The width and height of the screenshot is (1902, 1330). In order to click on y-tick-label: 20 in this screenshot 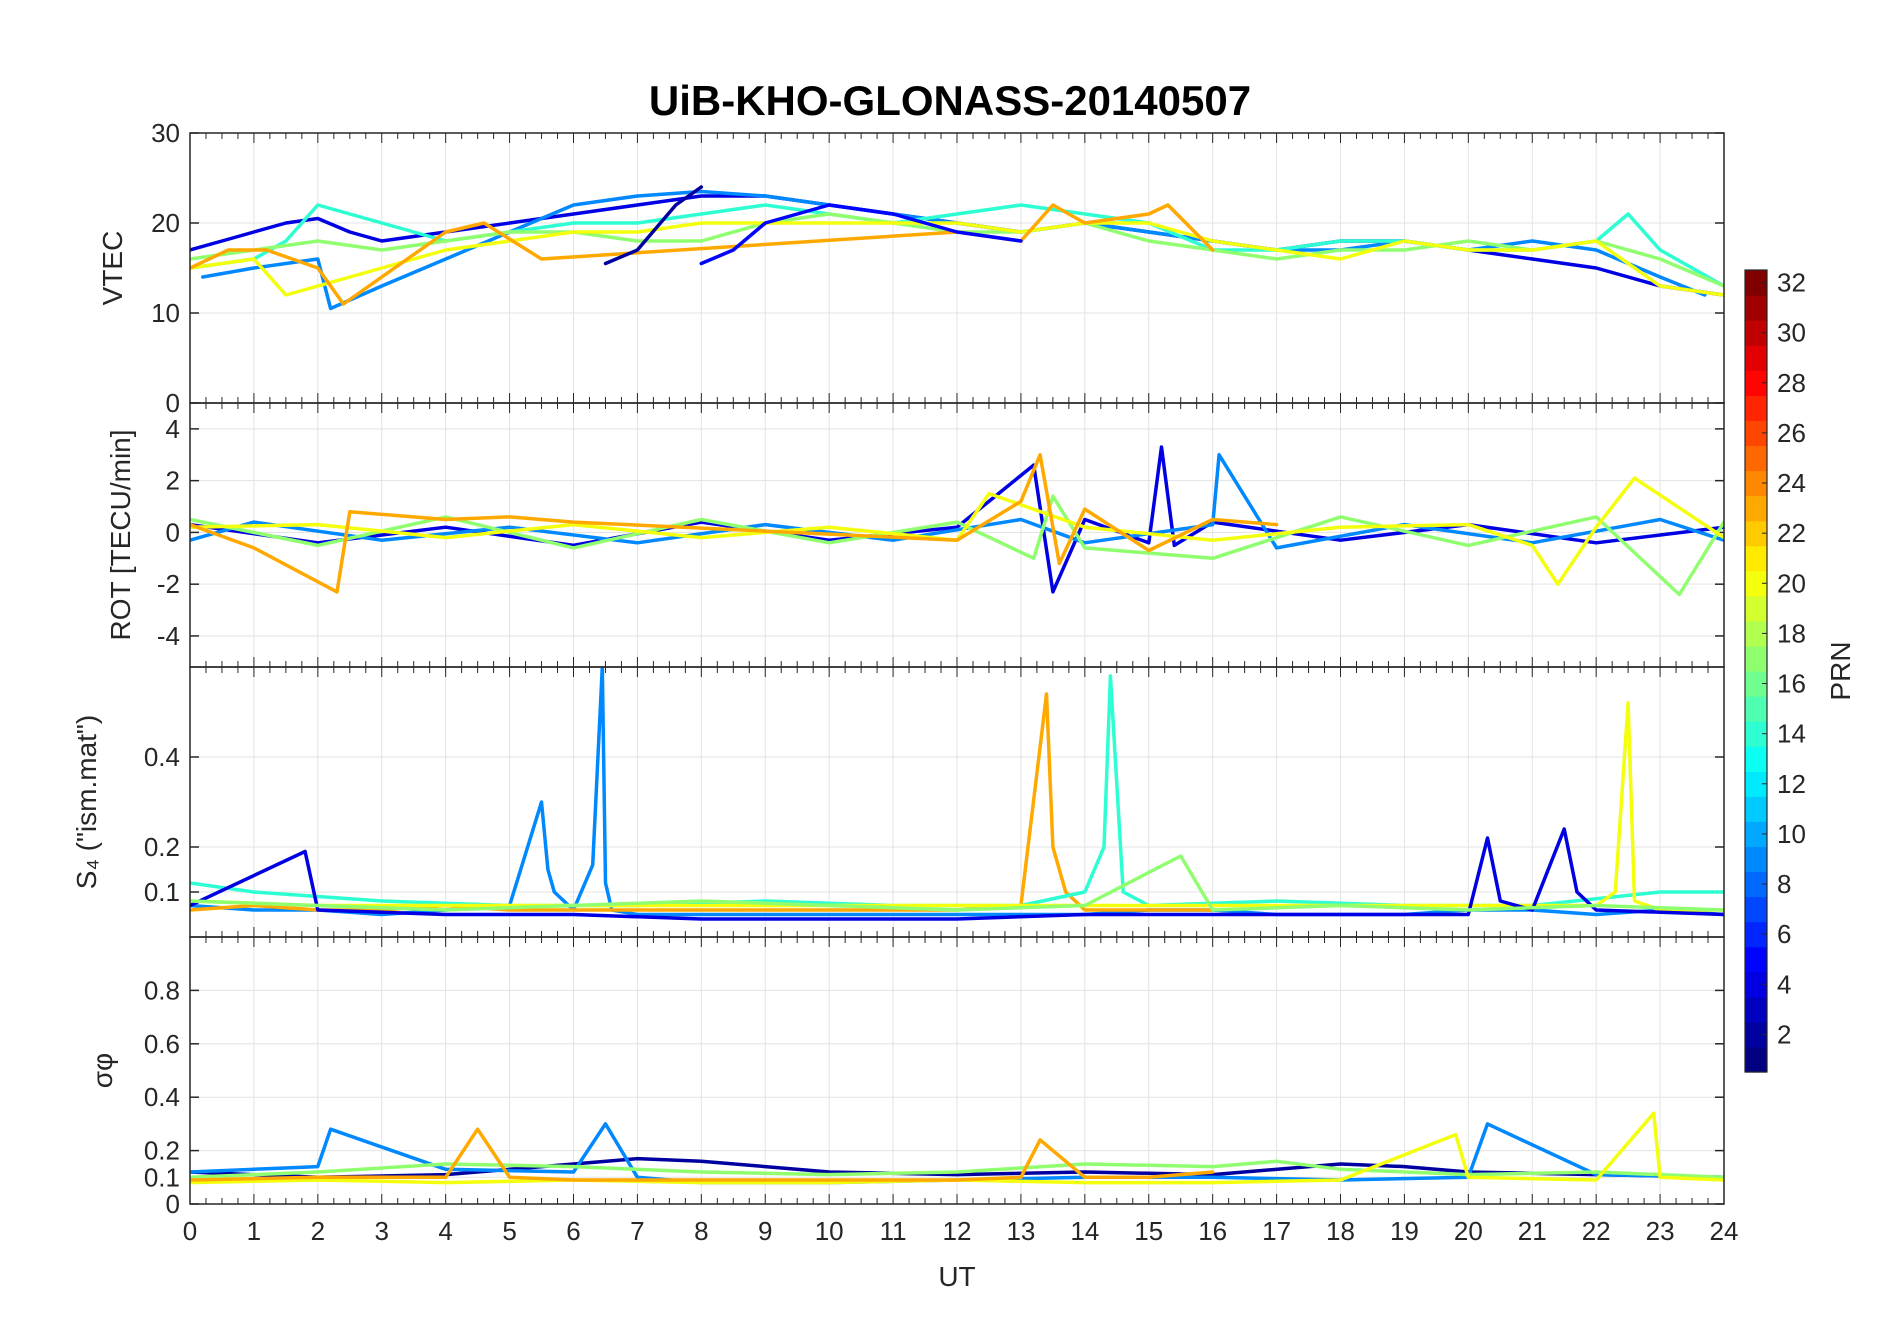, I will do `click(165, 223)`.